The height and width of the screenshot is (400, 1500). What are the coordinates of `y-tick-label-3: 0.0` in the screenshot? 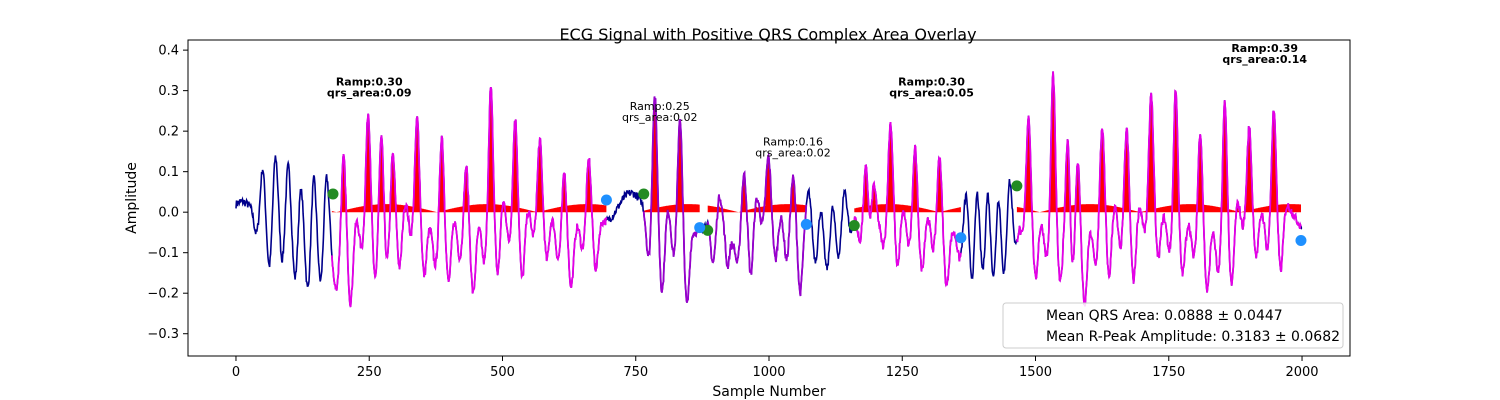 It's located at (168, 213).